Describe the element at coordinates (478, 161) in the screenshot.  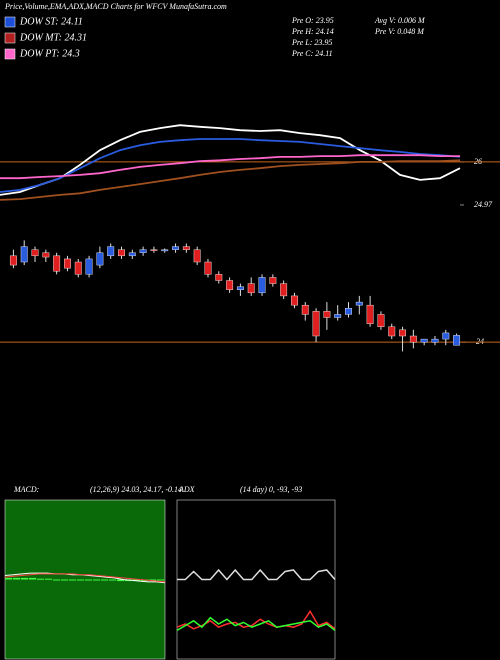
I see `y-tick-label: 26` at that location.